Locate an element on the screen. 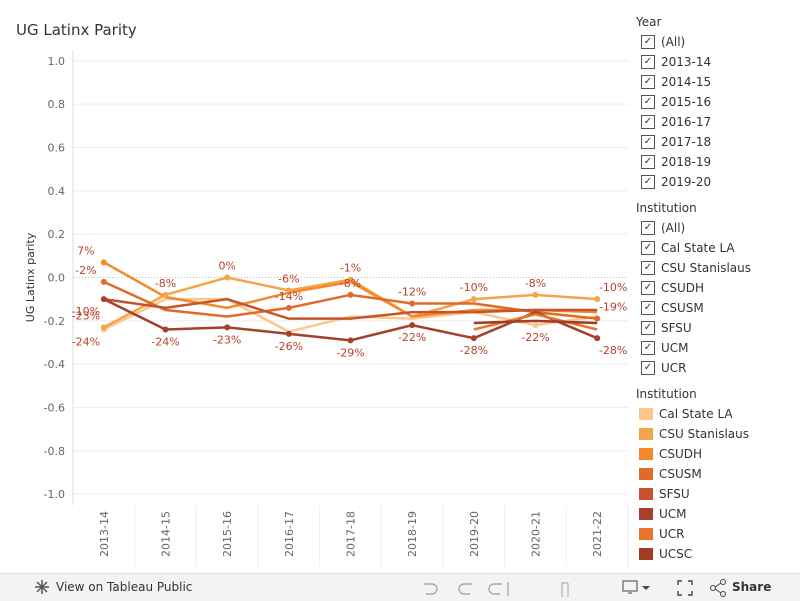  data-label: -6% is located at coordinates (288, 279).